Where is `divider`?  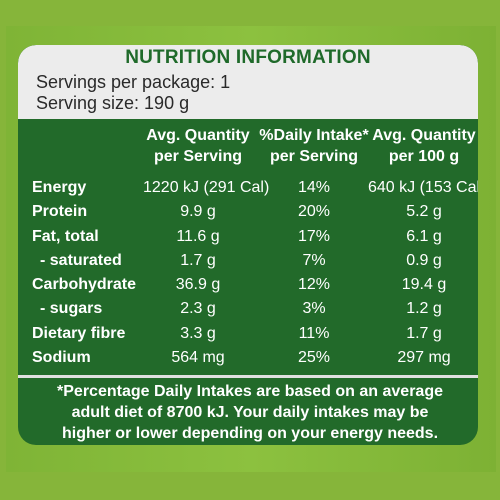
divider is located at coordinates (248, 376).